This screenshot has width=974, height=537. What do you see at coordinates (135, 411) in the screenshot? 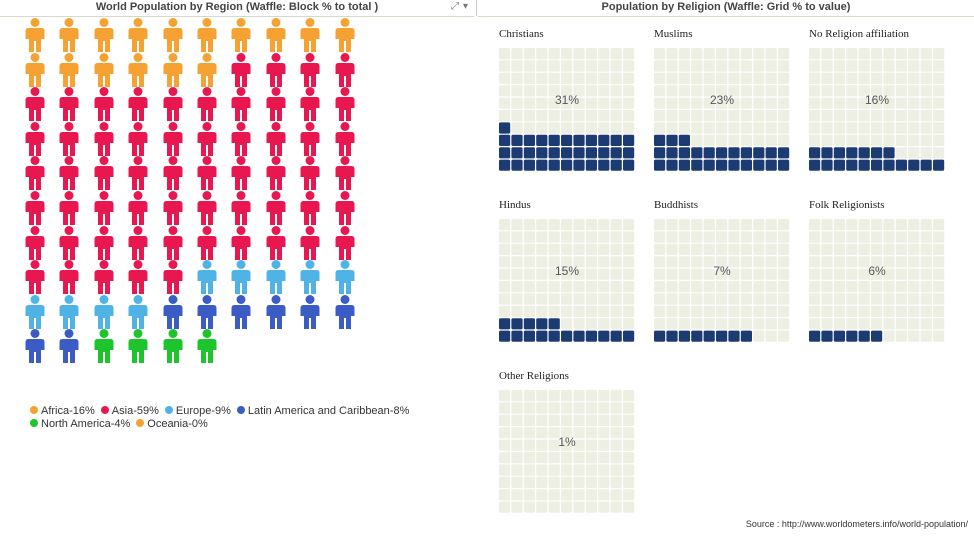
I see `legend-label: Asia-59%` at bounding box center [135, 411].